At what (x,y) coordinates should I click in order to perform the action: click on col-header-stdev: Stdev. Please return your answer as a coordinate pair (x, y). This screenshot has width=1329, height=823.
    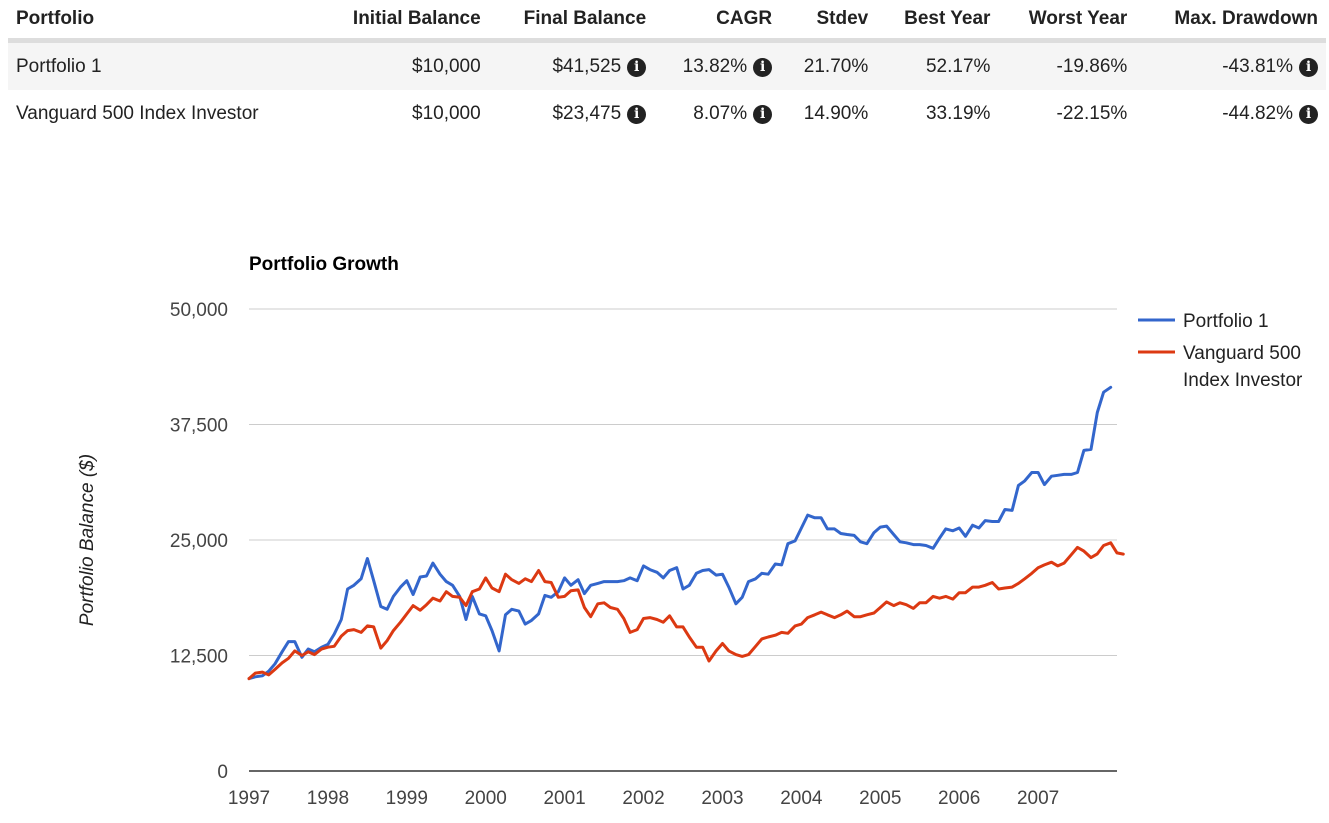
    Looking at the image, I should click on (828, 21).